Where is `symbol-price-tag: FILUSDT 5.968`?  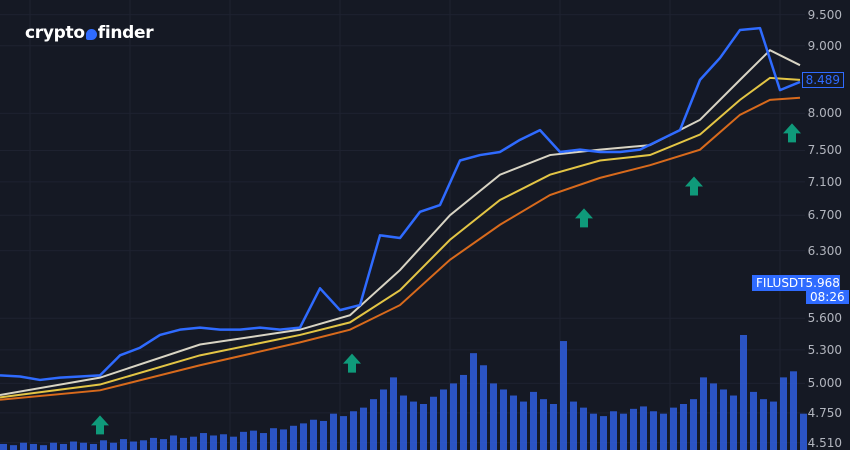 symbol-price-tag: FILUSDT 5.968 is located at coordinates (796, 283).